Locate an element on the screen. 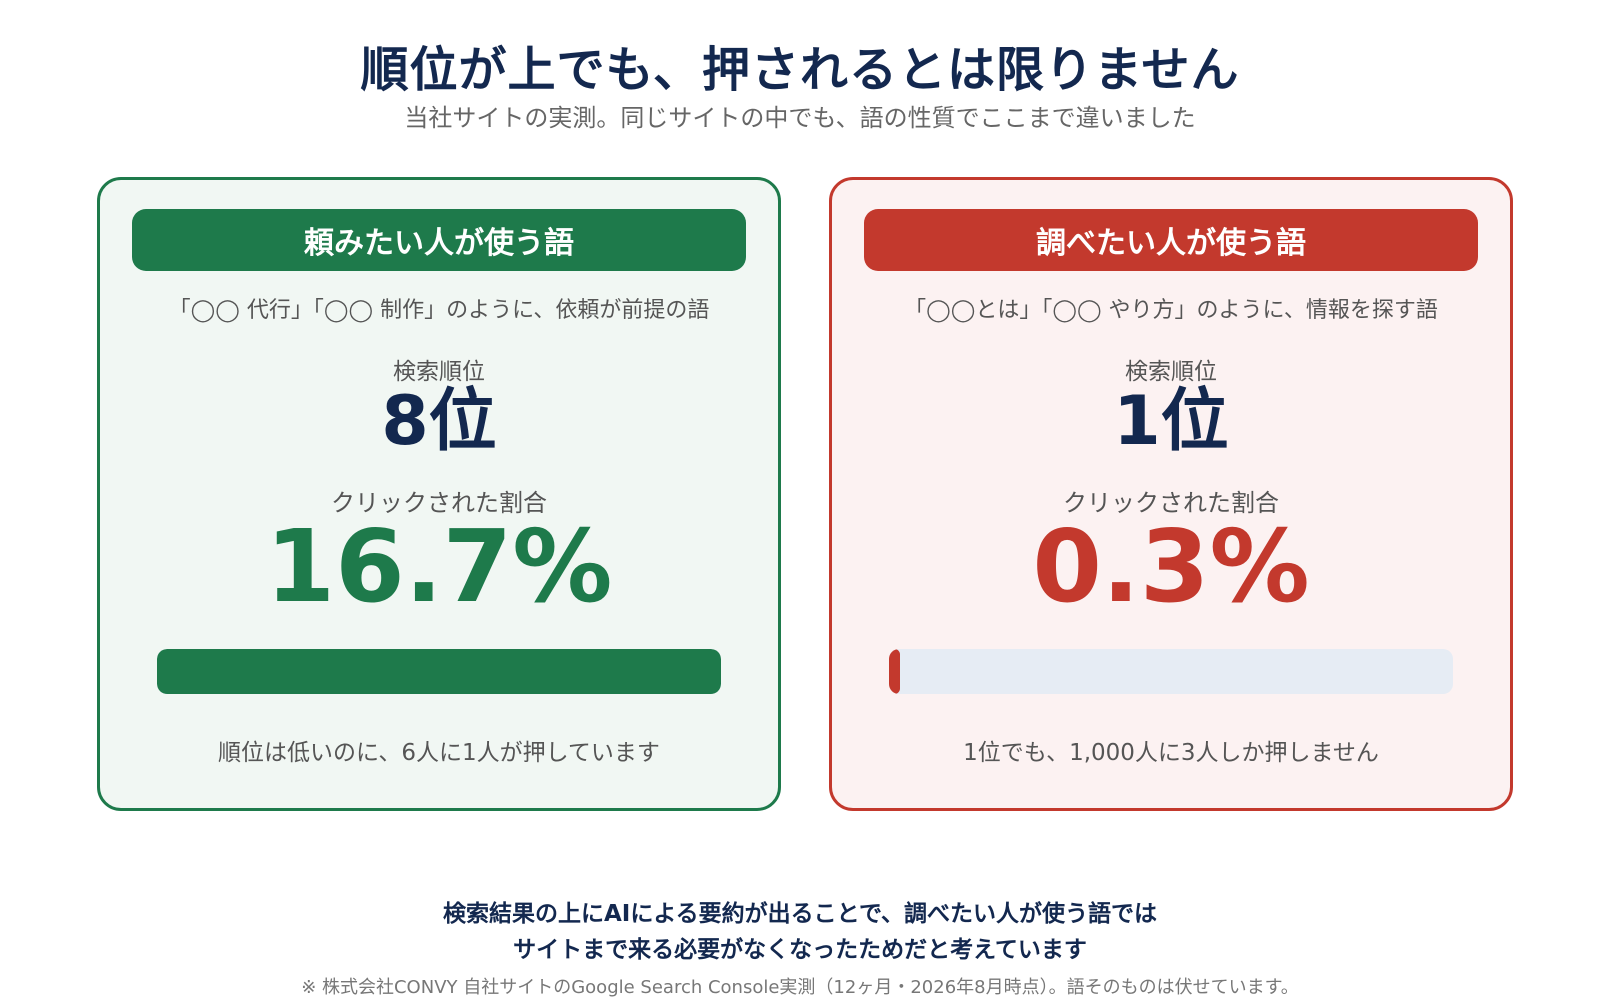 This screenshot has height=1000, width=1600. rank-value: 1位 is located at coordinates (1171, 421).